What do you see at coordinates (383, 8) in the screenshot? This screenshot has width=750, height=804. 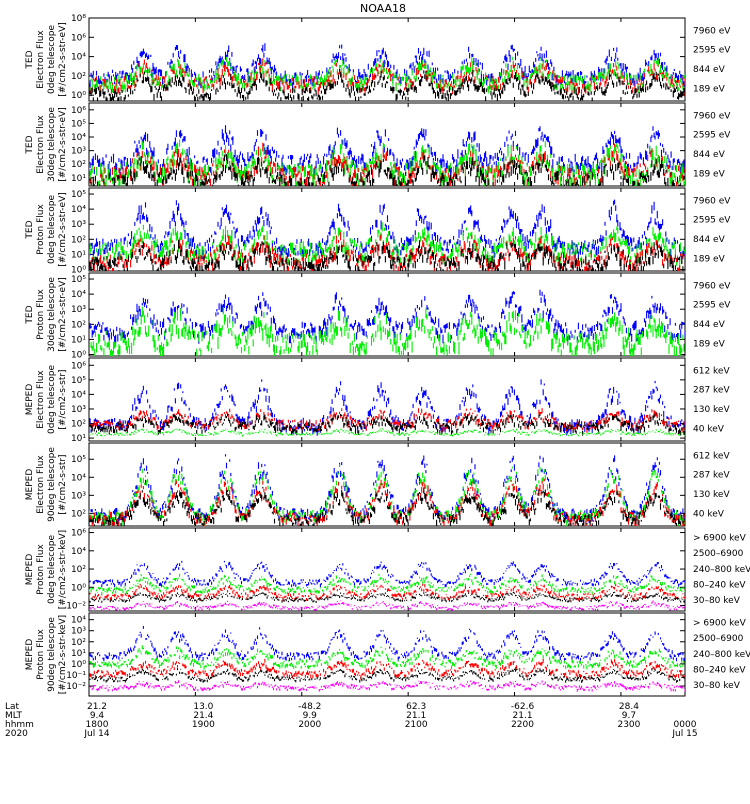 I see `chart-title: NOAA18` at bounding box center [383, 8].